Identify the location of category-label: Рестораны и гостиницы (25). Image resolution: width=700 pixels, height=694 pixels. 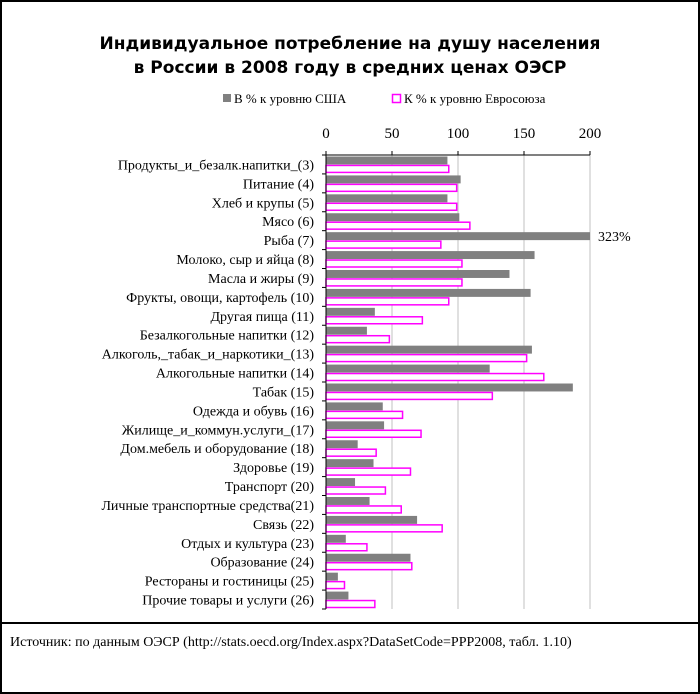
(230, 582).